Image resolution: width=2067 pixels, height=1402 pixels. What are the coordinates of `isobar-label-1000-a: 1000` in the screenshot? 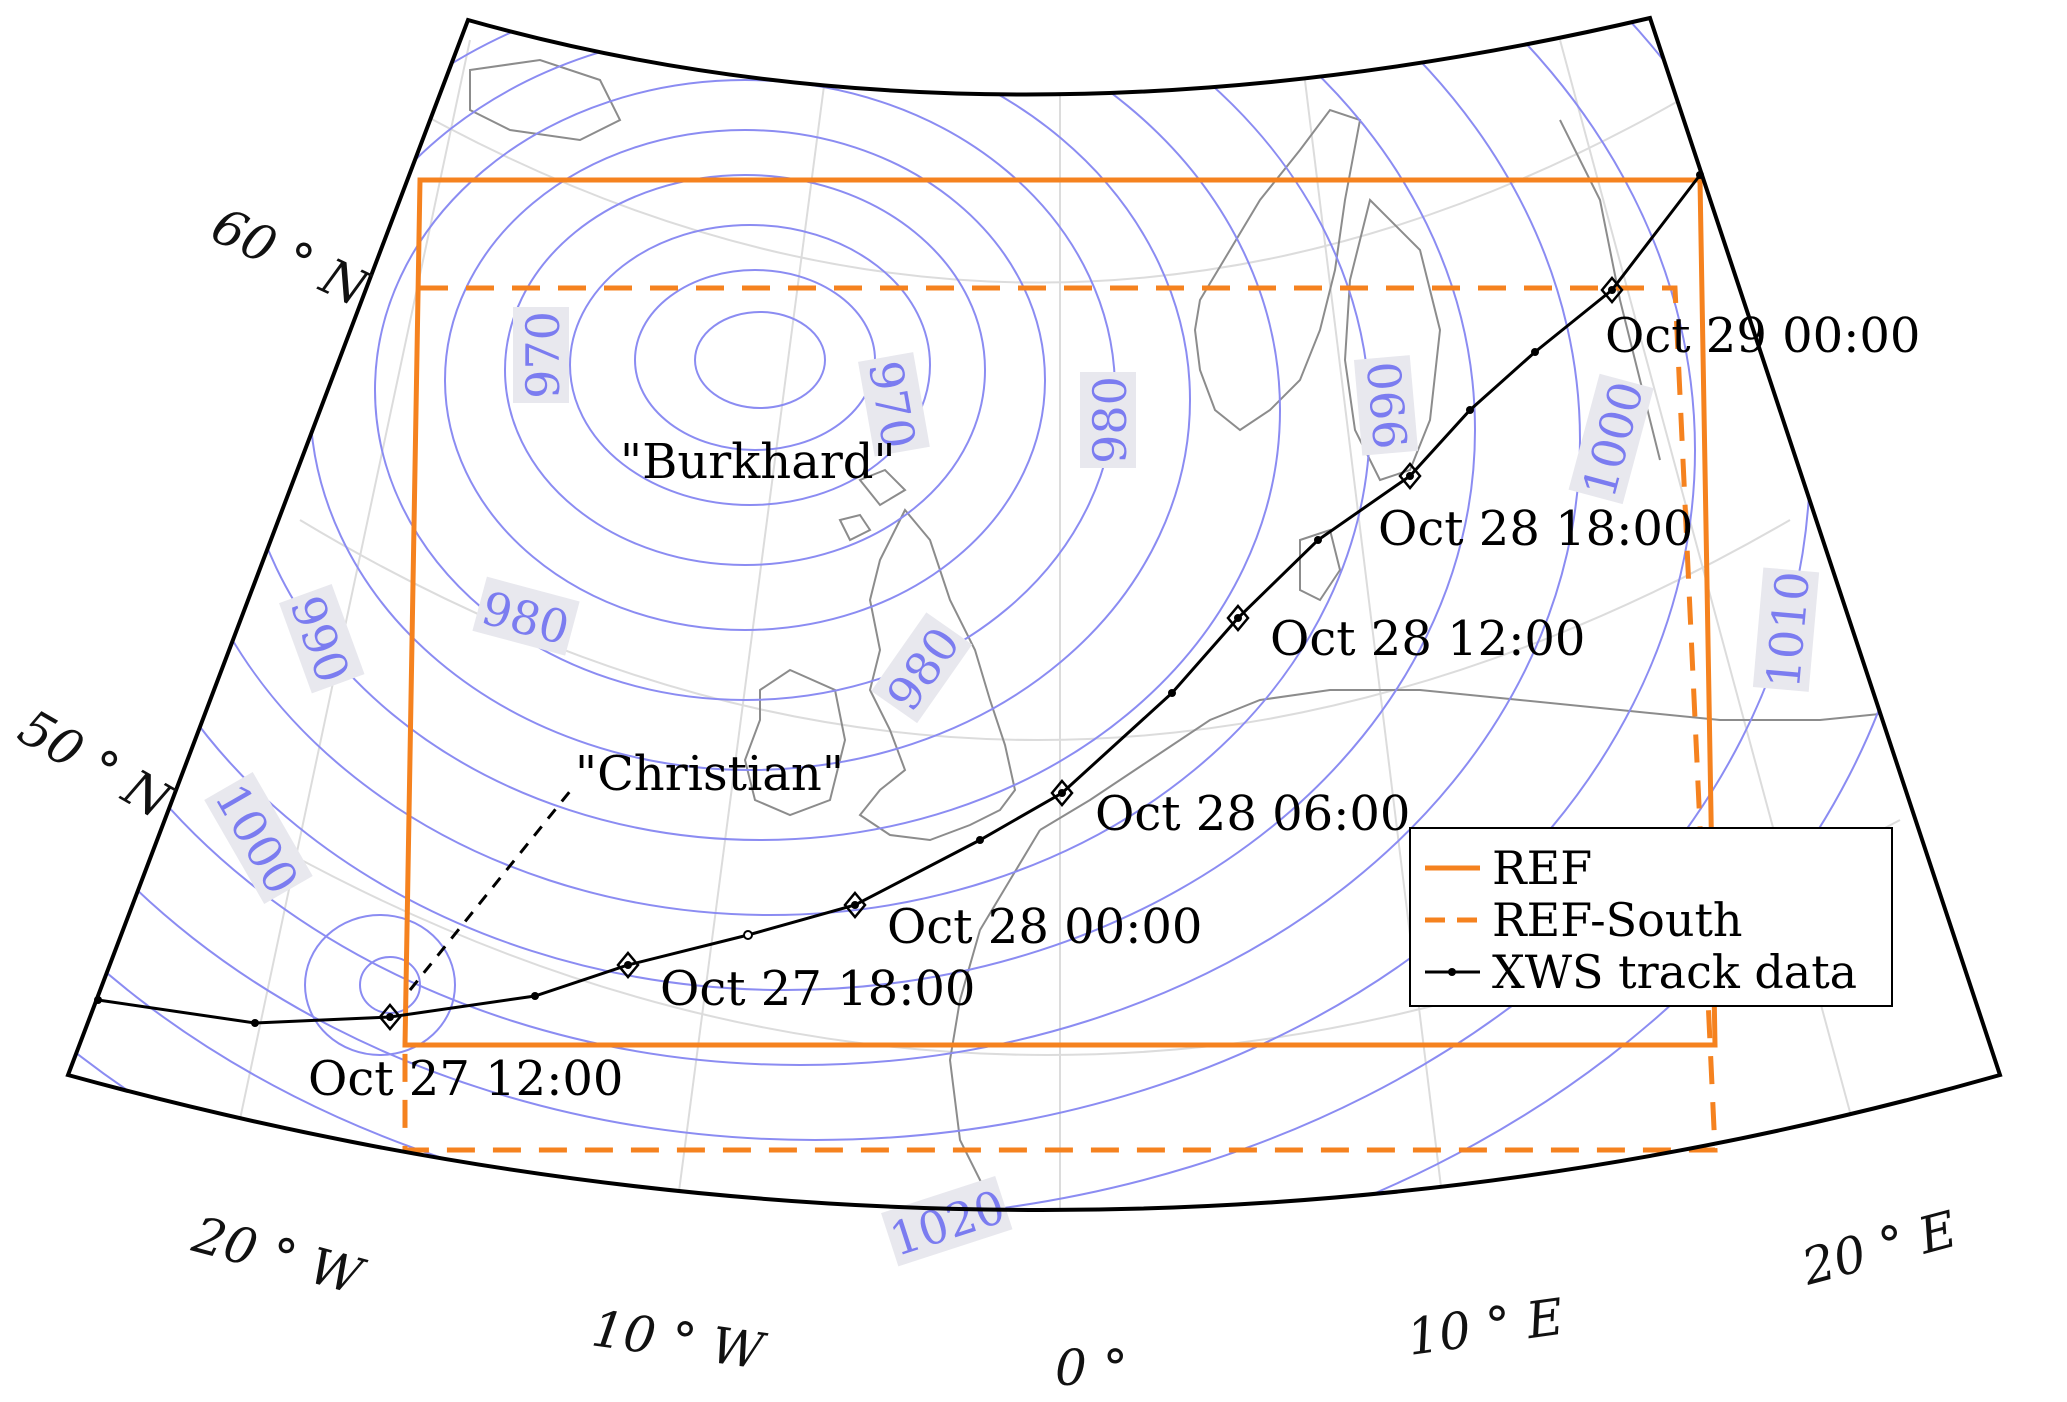 It's located at (256, 839).